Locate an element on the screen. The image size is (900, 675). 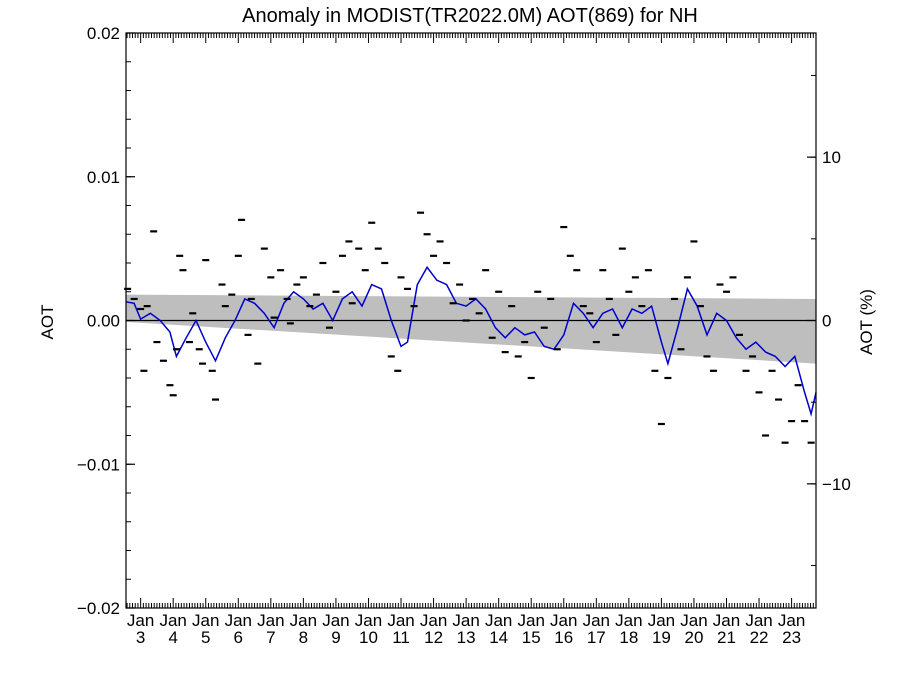
x-tick-year-label: 18 is located at coordinates (628, 637).